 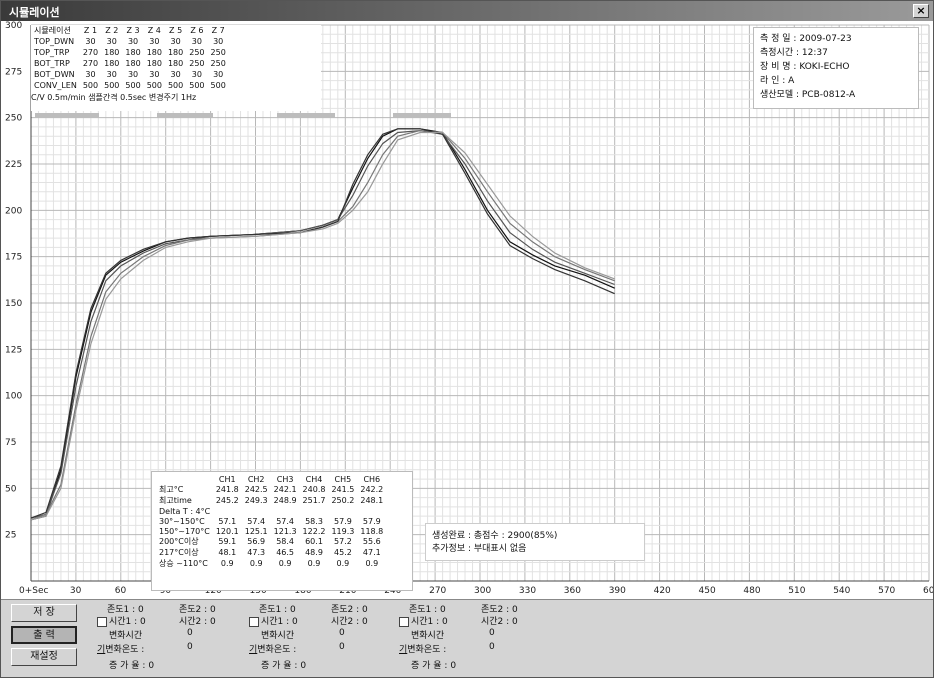 I want to click on result-cell: 상승 ~110°C, so click(x=183, y=563).